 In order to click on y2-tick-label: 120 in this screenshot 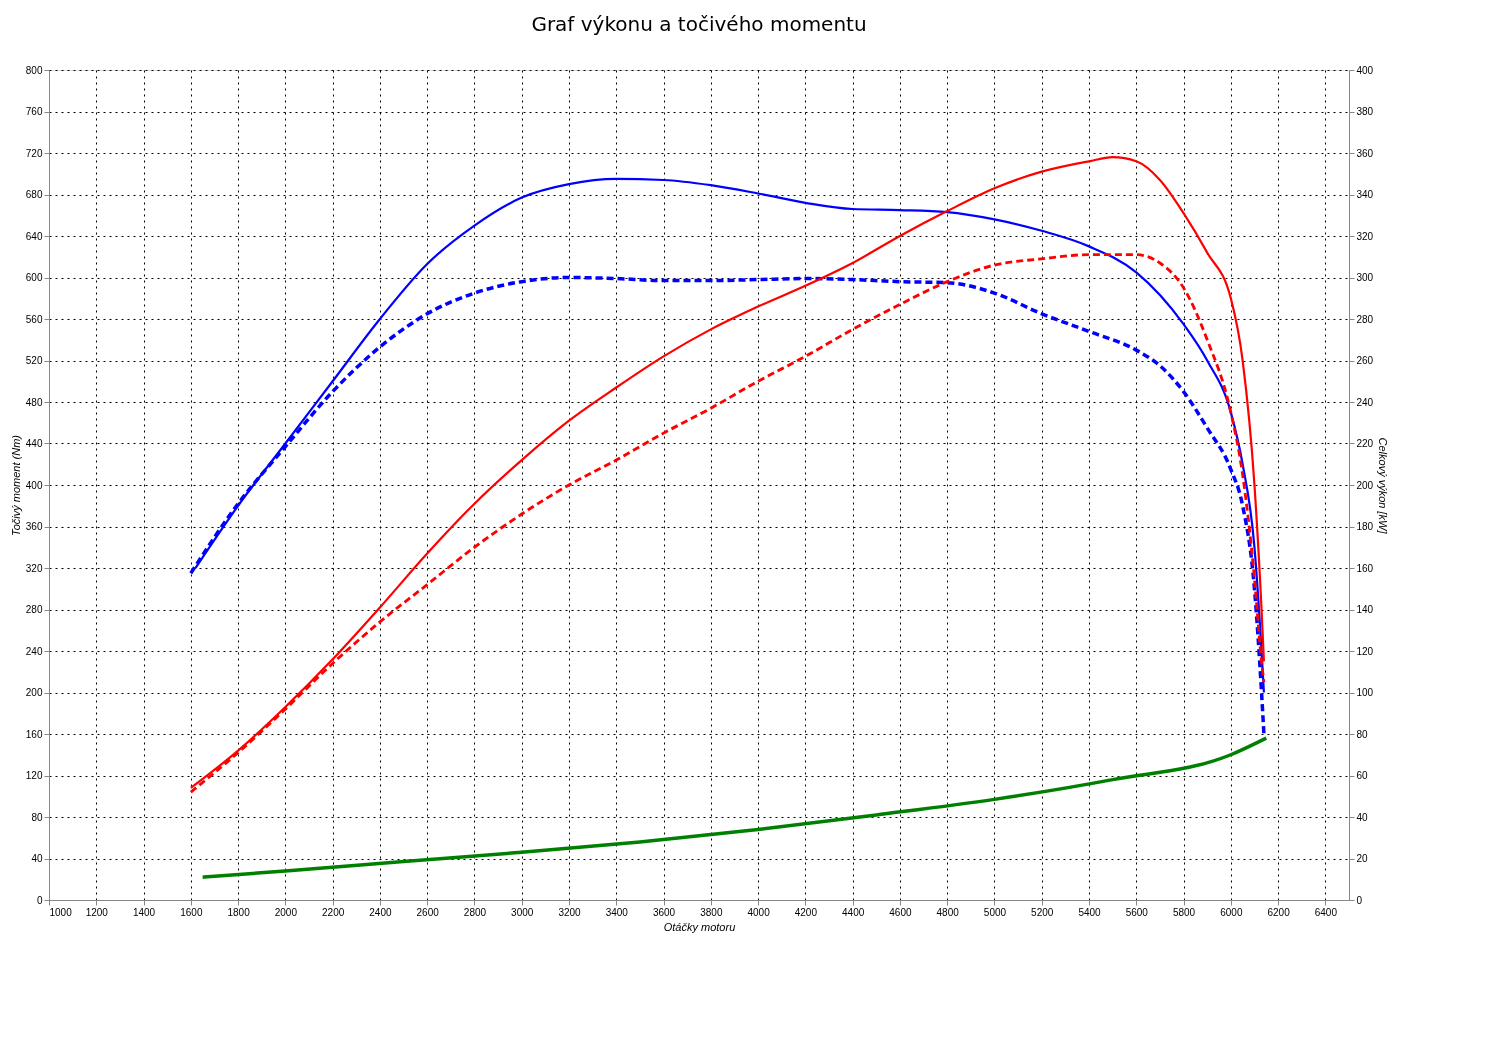, I will do `click(1365, 651)`.